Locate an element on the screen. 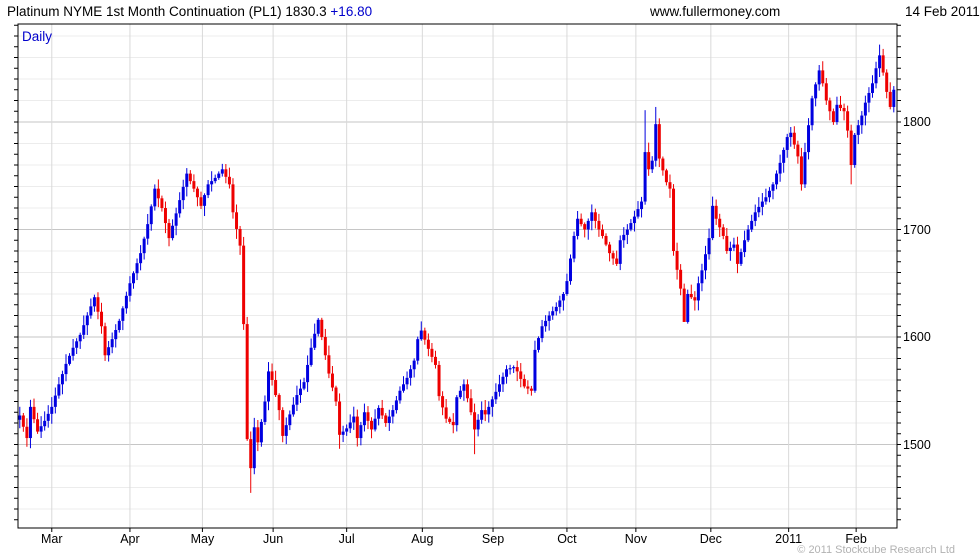 The height and width of the screenshot is (560, 980). x-axis-label-sep: Sep is located at coordinates (493, 539).